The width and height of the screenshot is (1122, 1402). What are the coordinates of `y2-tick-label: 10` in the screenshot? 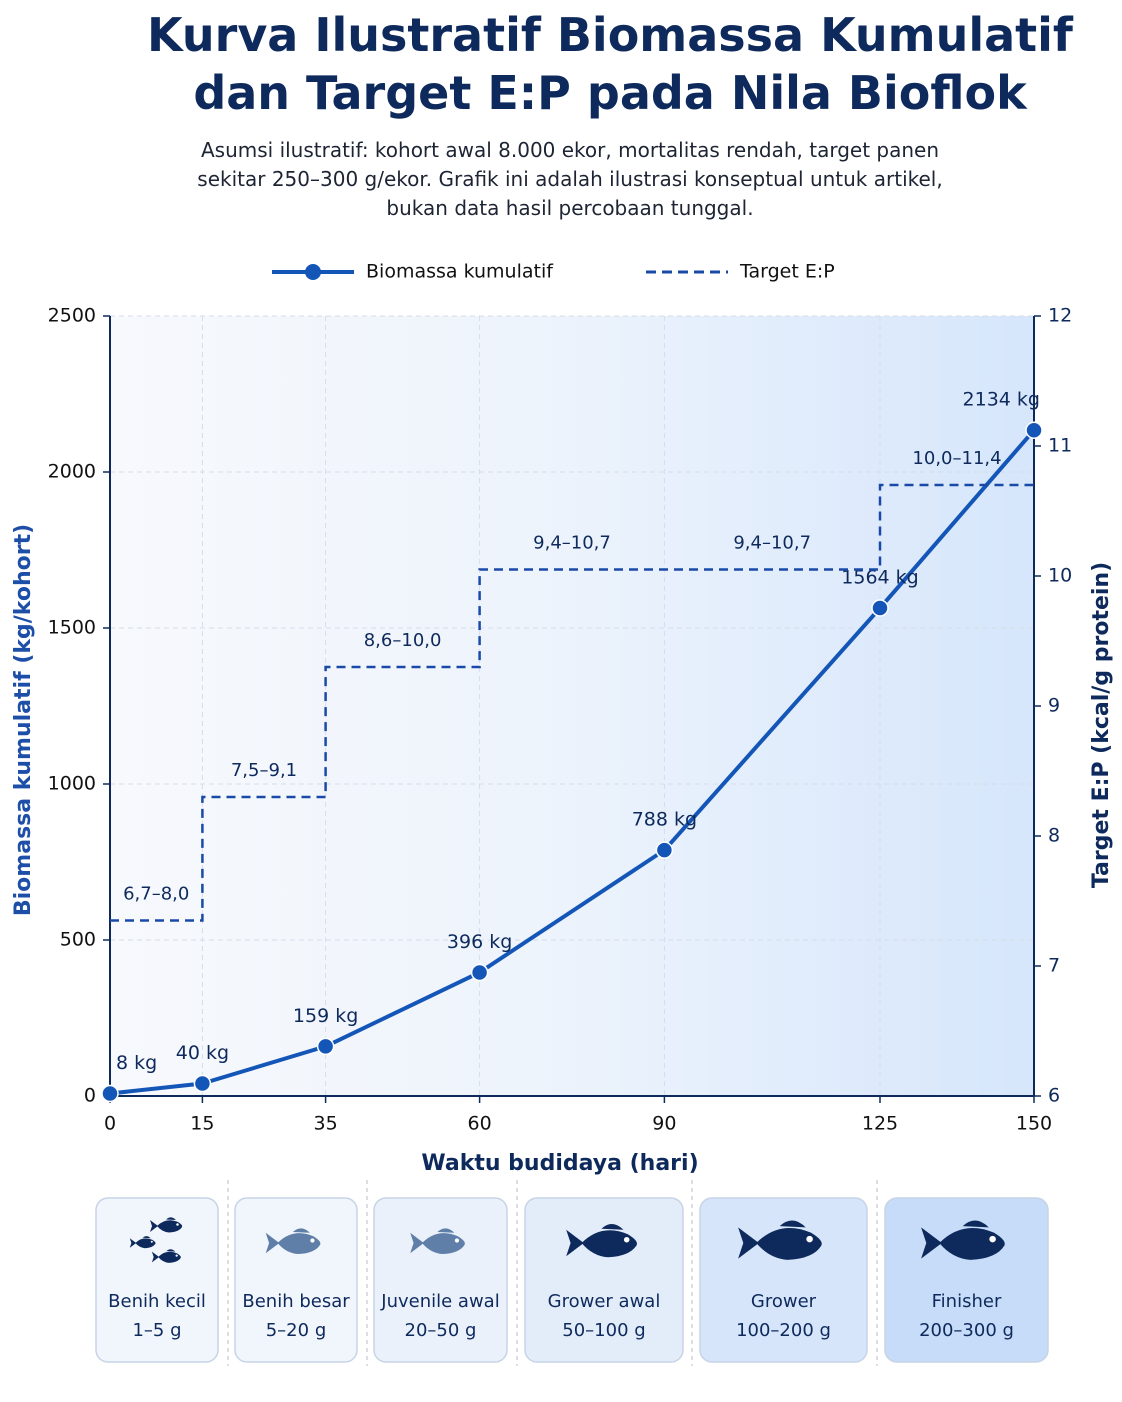 It's located at (1060, 576).